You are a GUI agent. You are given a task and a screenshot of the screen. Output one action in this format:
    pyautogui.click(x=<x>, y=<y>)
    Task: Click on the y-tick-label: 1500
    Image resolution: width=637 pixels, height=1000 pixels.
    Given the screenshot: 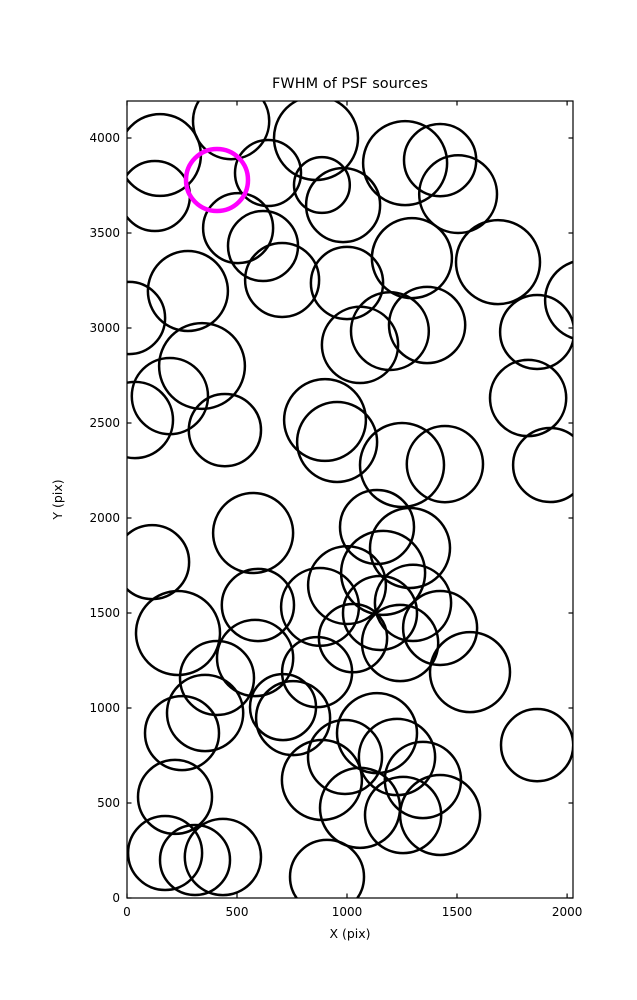 What is the action you would take?
    pyautogui.click(x=104, y=613)
    